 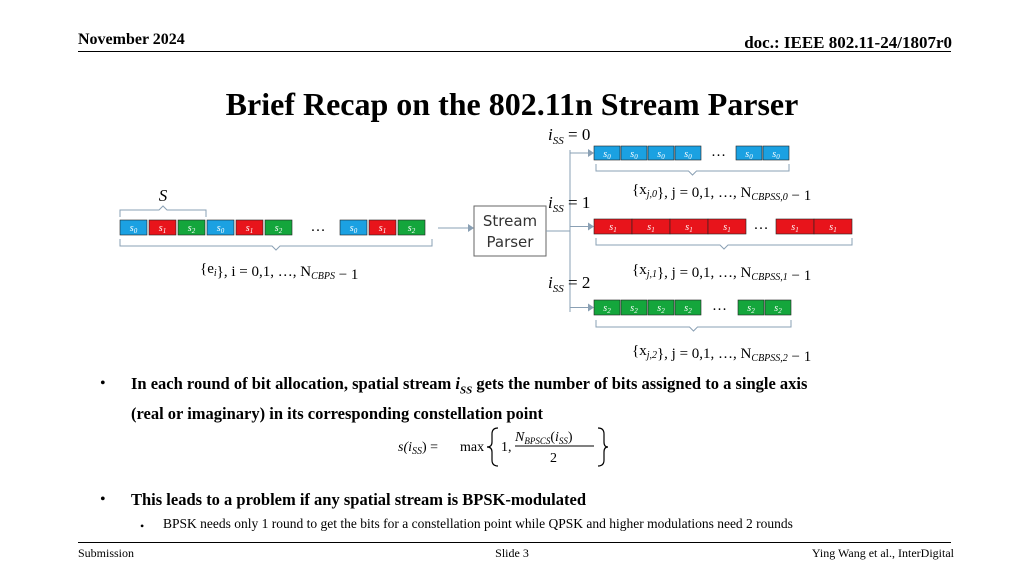 I want to click on formula-max: max, so click(x=472, y=447).